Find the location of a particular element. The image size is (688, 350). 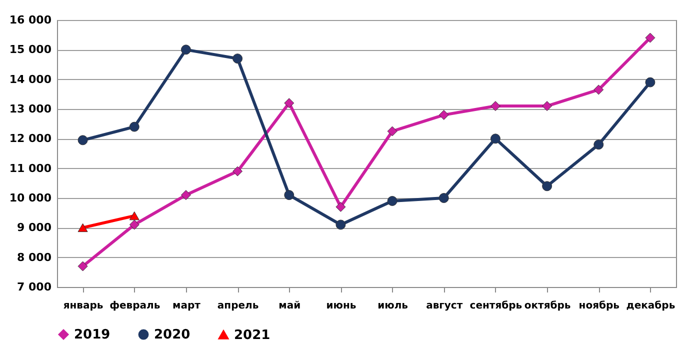

x-tick-label: сентябрь is located at coordinates (496, 306).